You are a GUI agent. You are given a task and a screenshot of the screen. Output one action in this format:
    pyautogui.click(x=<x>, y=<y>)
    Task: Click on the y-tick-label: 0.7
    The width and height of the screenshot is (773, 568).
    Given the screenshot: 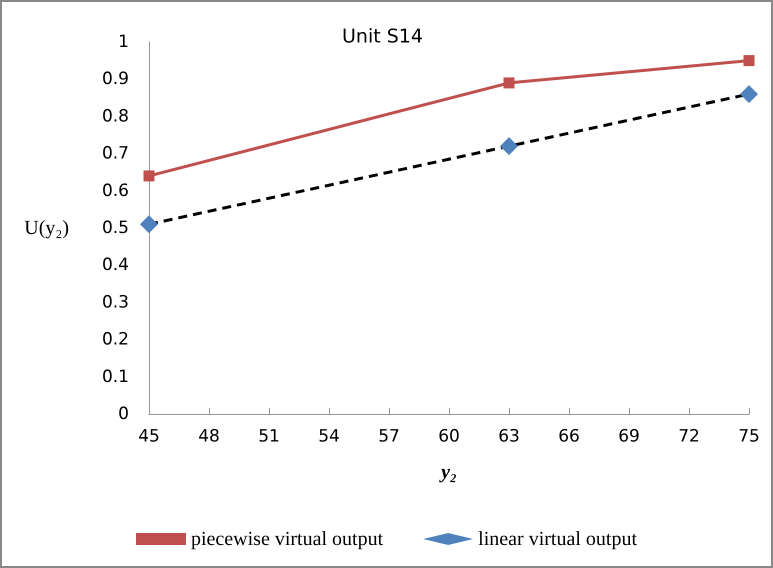 What is the action you would take?
    pyautogui.click(x=115, y=154)
    